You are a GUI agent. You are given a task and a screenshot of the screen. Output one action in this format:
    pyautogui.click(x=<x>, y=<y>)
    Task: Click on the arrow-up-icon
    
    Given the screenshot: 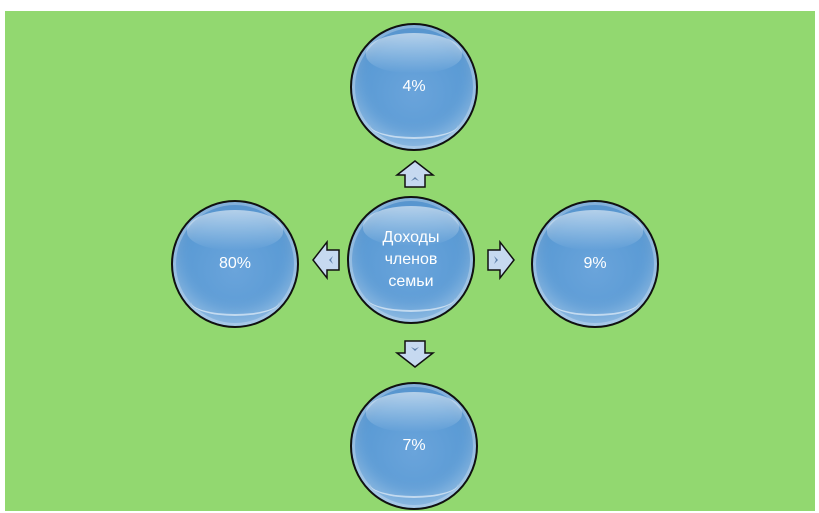 What is the action you would take?
    pyautogui.click(x=415, y=174)
    